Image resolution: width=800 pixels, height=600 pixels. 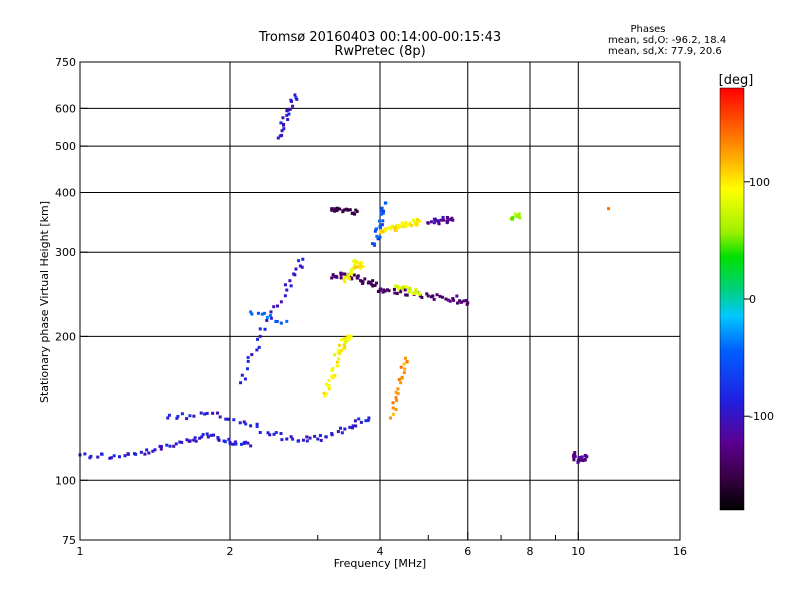 What do you see at coordinates (71, 301) in the screenshot?
I see `y-axis-ticks: 75 100 200 300 400 500 600 750` at bounding box center [71, 301].